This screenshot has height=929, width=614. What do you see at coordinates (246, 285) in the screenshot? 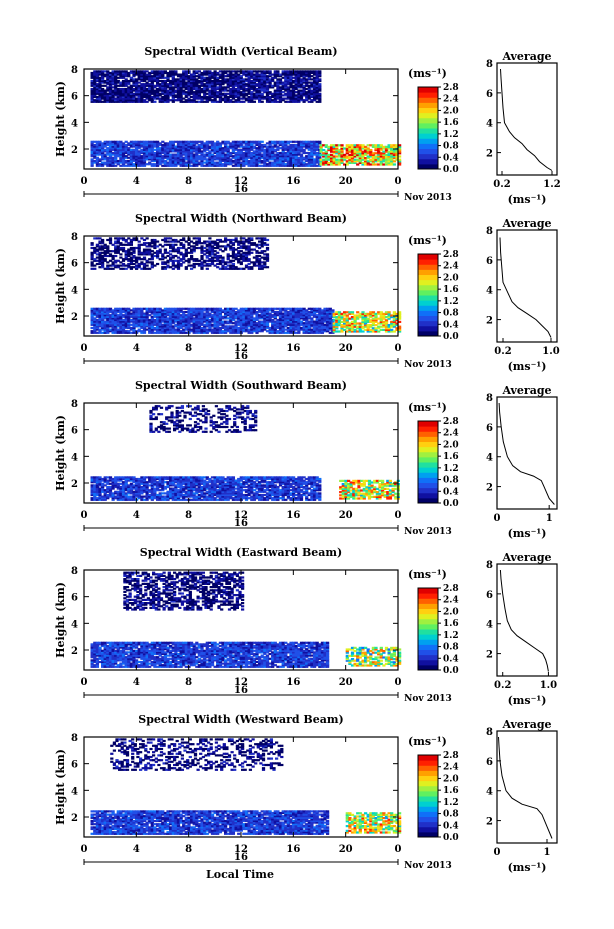
I see `heatmap-cells` at bounding box center [246, 285].